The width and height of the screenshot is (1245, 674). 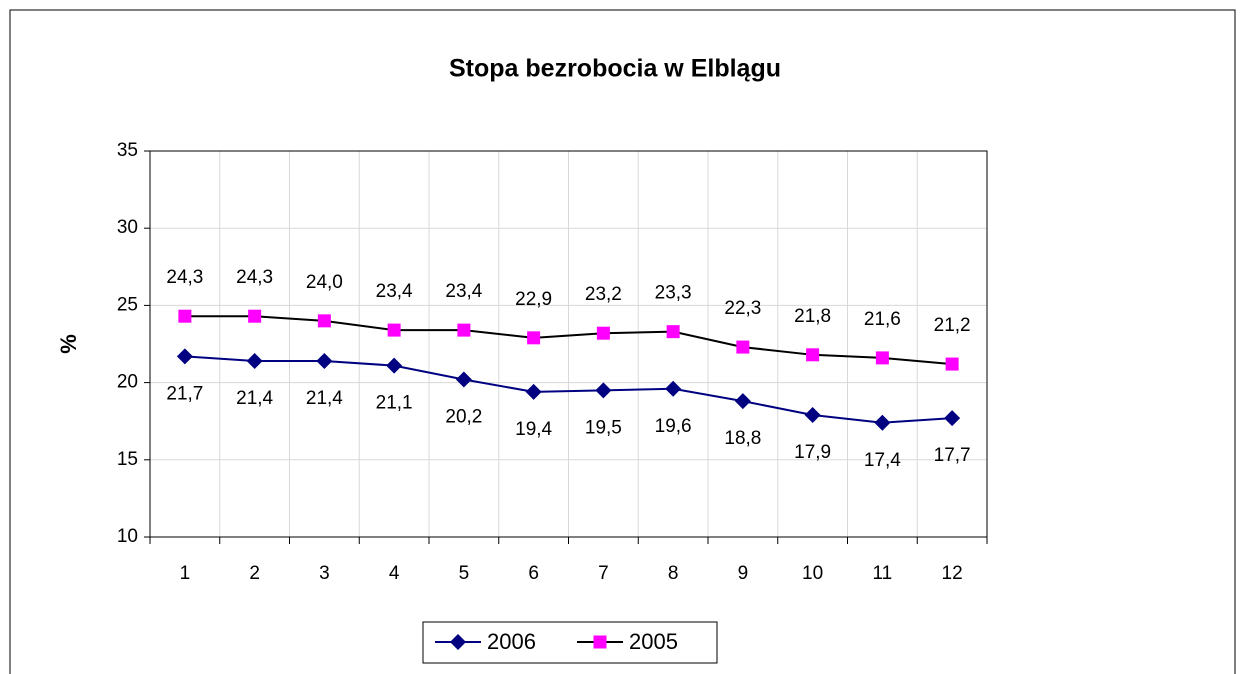 I want to click on data-label: 22,3, so click(x=742, y=308).